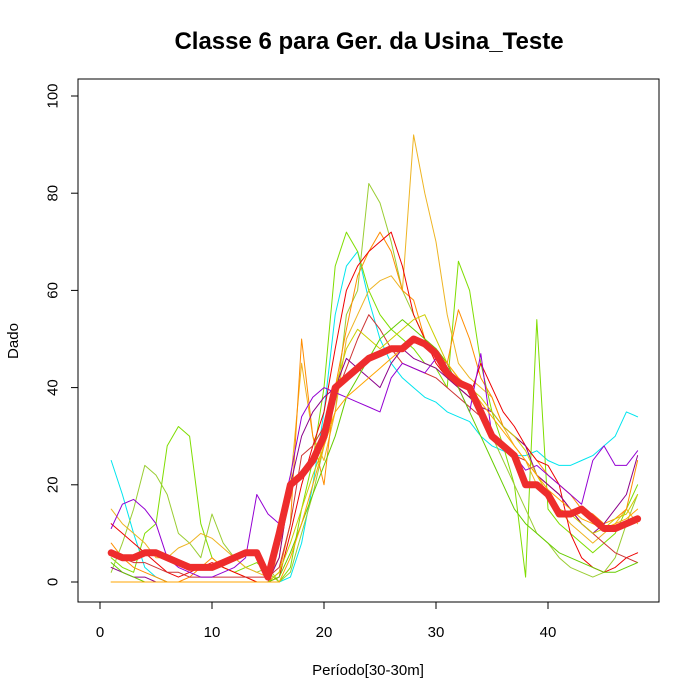 The image size is (700, 700). I want to click on x-tick-label: 20, so click(324, 632).